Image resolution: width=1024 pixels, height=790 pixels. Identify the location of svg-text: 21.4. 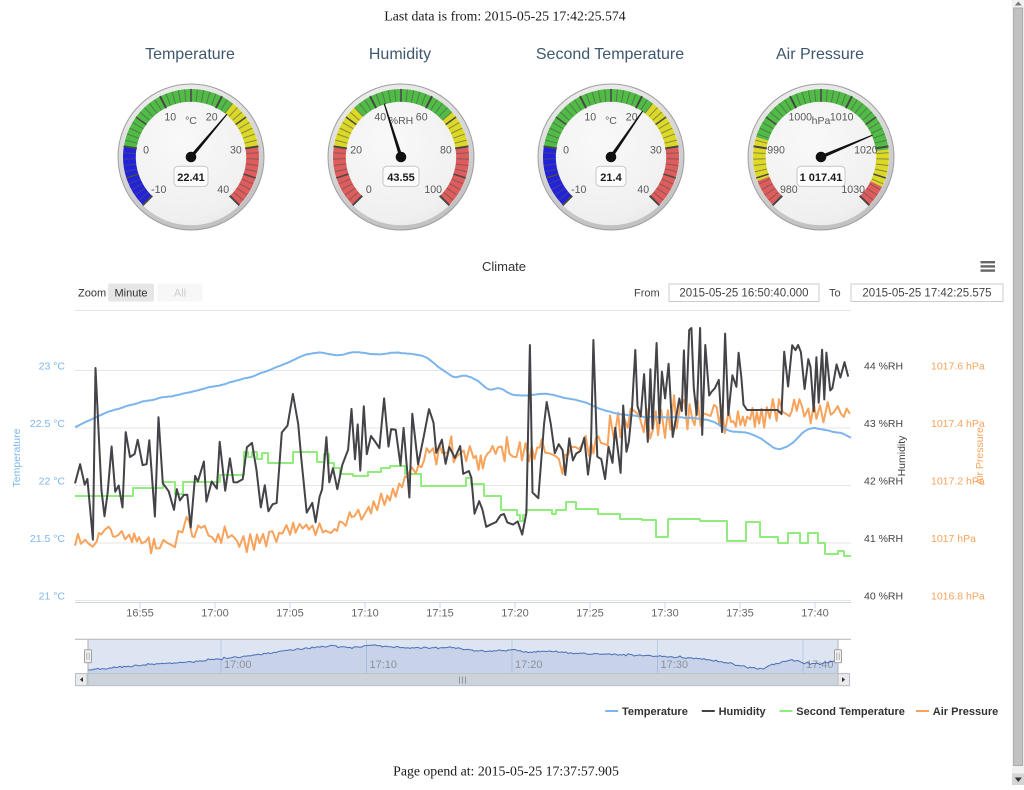
(611, 178).